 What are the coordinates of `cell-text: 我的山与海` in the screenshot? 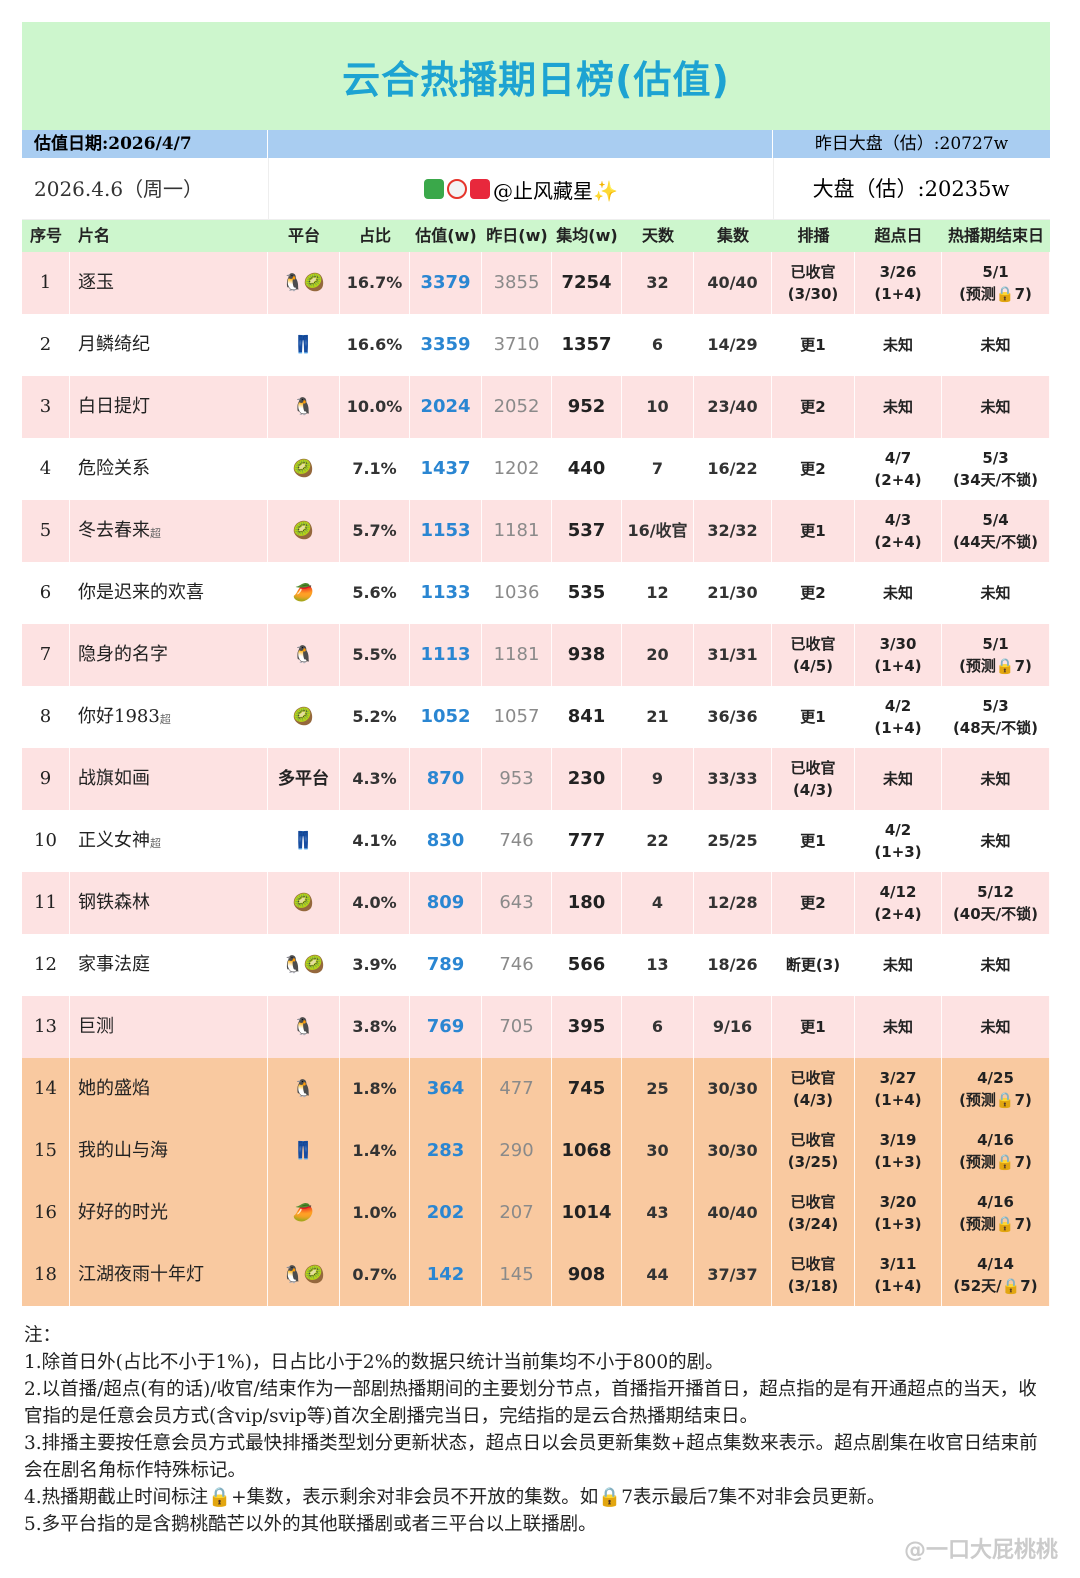 It's located at (123, 1150).